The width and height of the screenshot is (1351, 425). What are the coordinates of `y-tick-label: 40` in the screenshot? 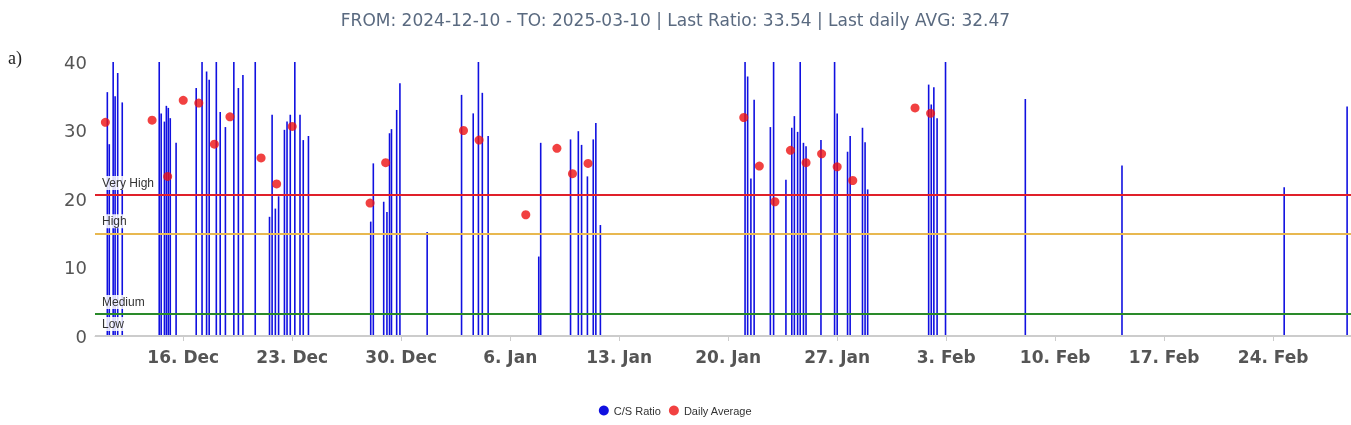 It's located at (75, 62).